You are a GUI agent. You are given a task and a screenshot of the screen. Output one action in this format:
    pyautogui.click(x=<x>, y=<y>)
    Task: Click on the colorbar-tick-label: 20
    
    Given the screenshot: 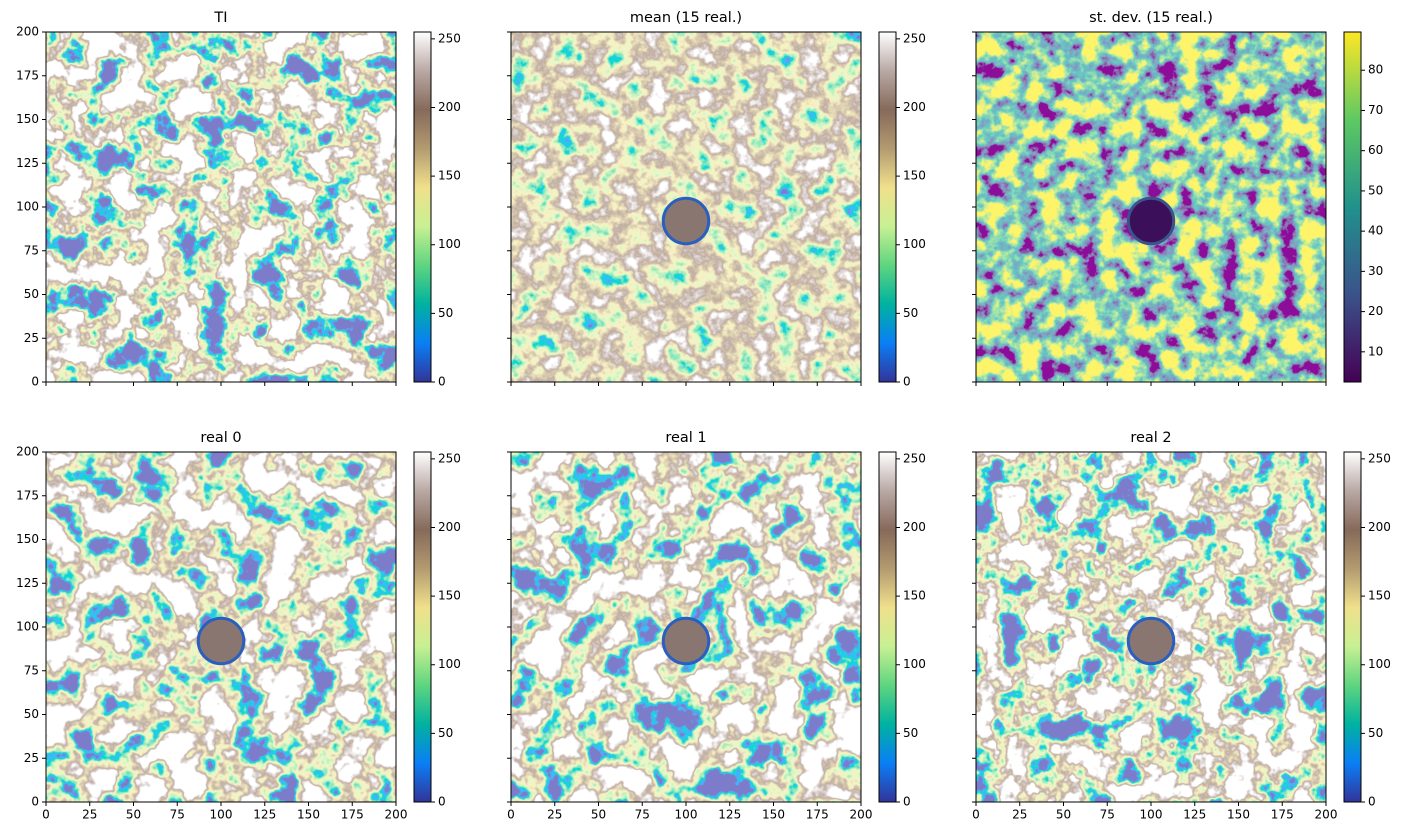 What is the action you would take?
    pyautogui.click(x=1375, y=311)
    